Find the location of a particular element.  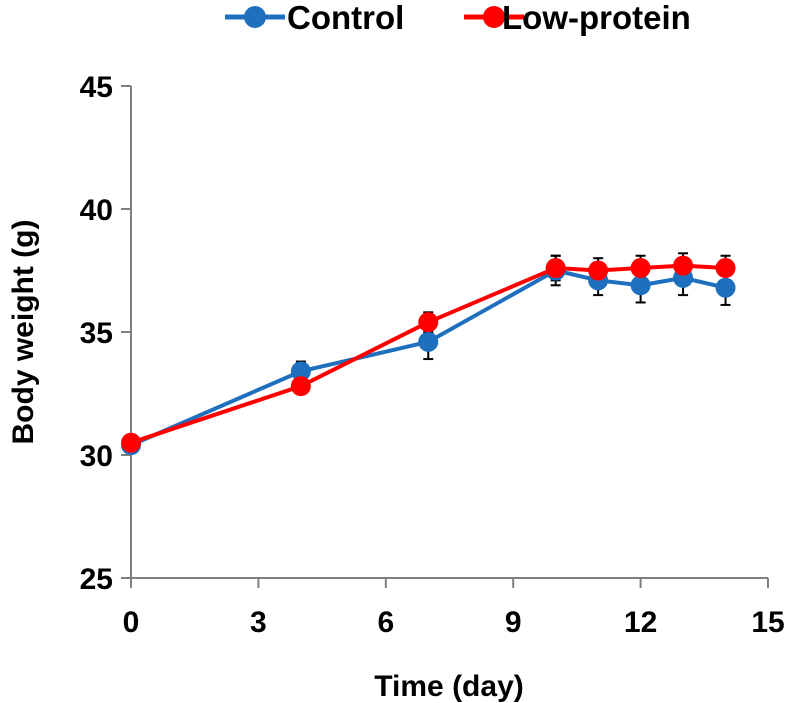

x-tick-label: 6 is located at coordinates (385, 622).